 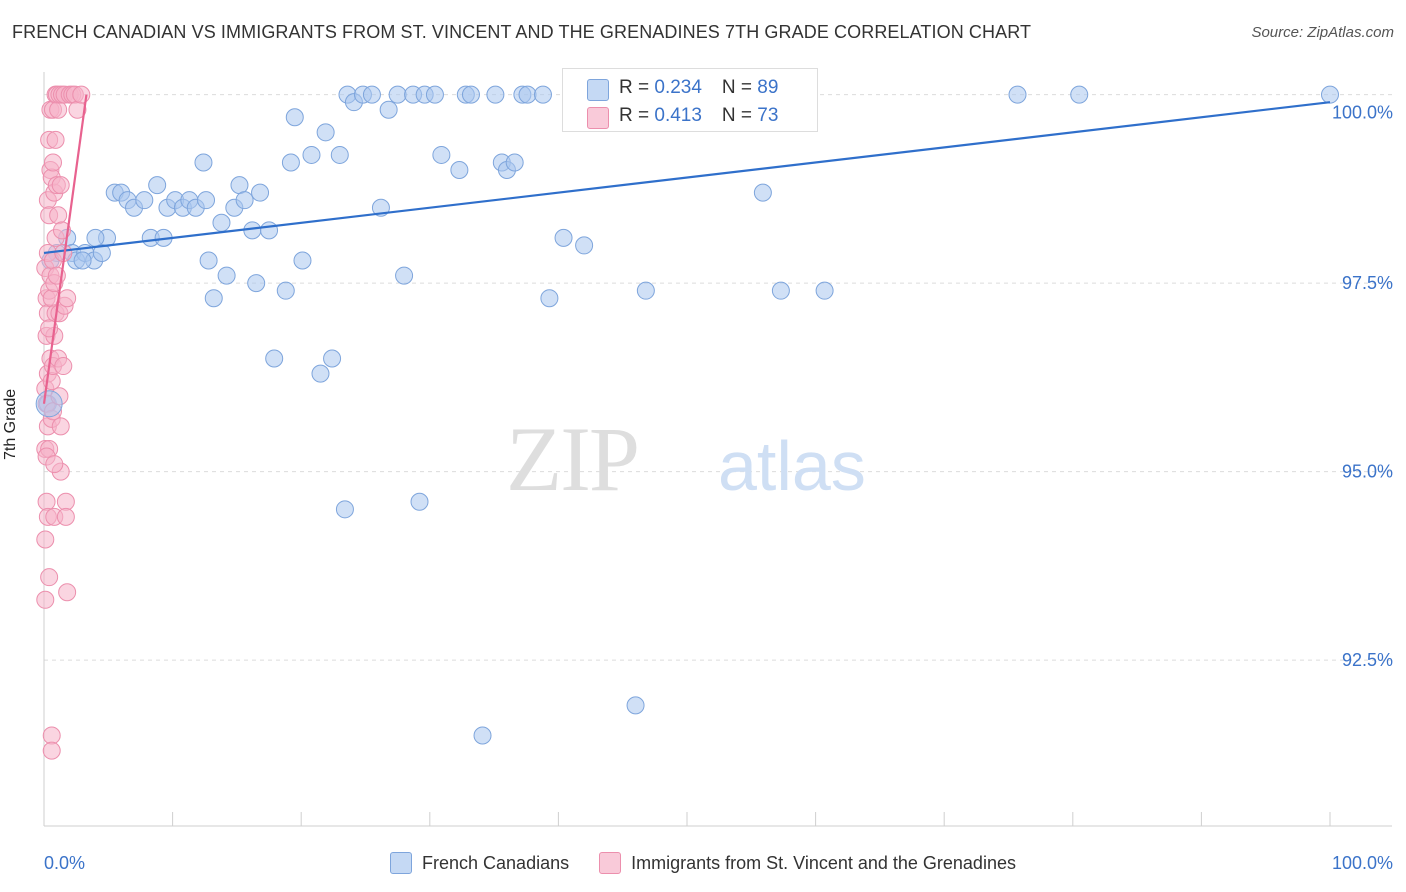 I want to click on stats-n-value: 73, so click(x=768, y=115).